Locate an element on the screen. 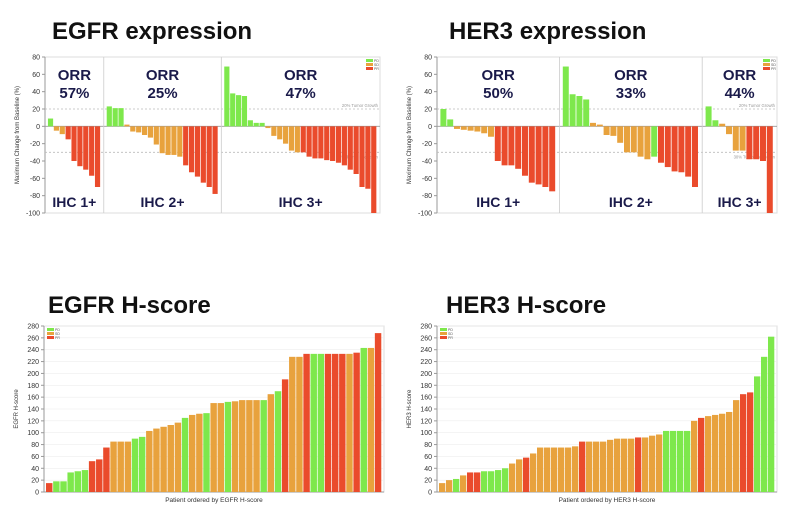 The image size is (800, 523). egfr-expression-y-tick-label: -100 is located at coordinates (33, 214).